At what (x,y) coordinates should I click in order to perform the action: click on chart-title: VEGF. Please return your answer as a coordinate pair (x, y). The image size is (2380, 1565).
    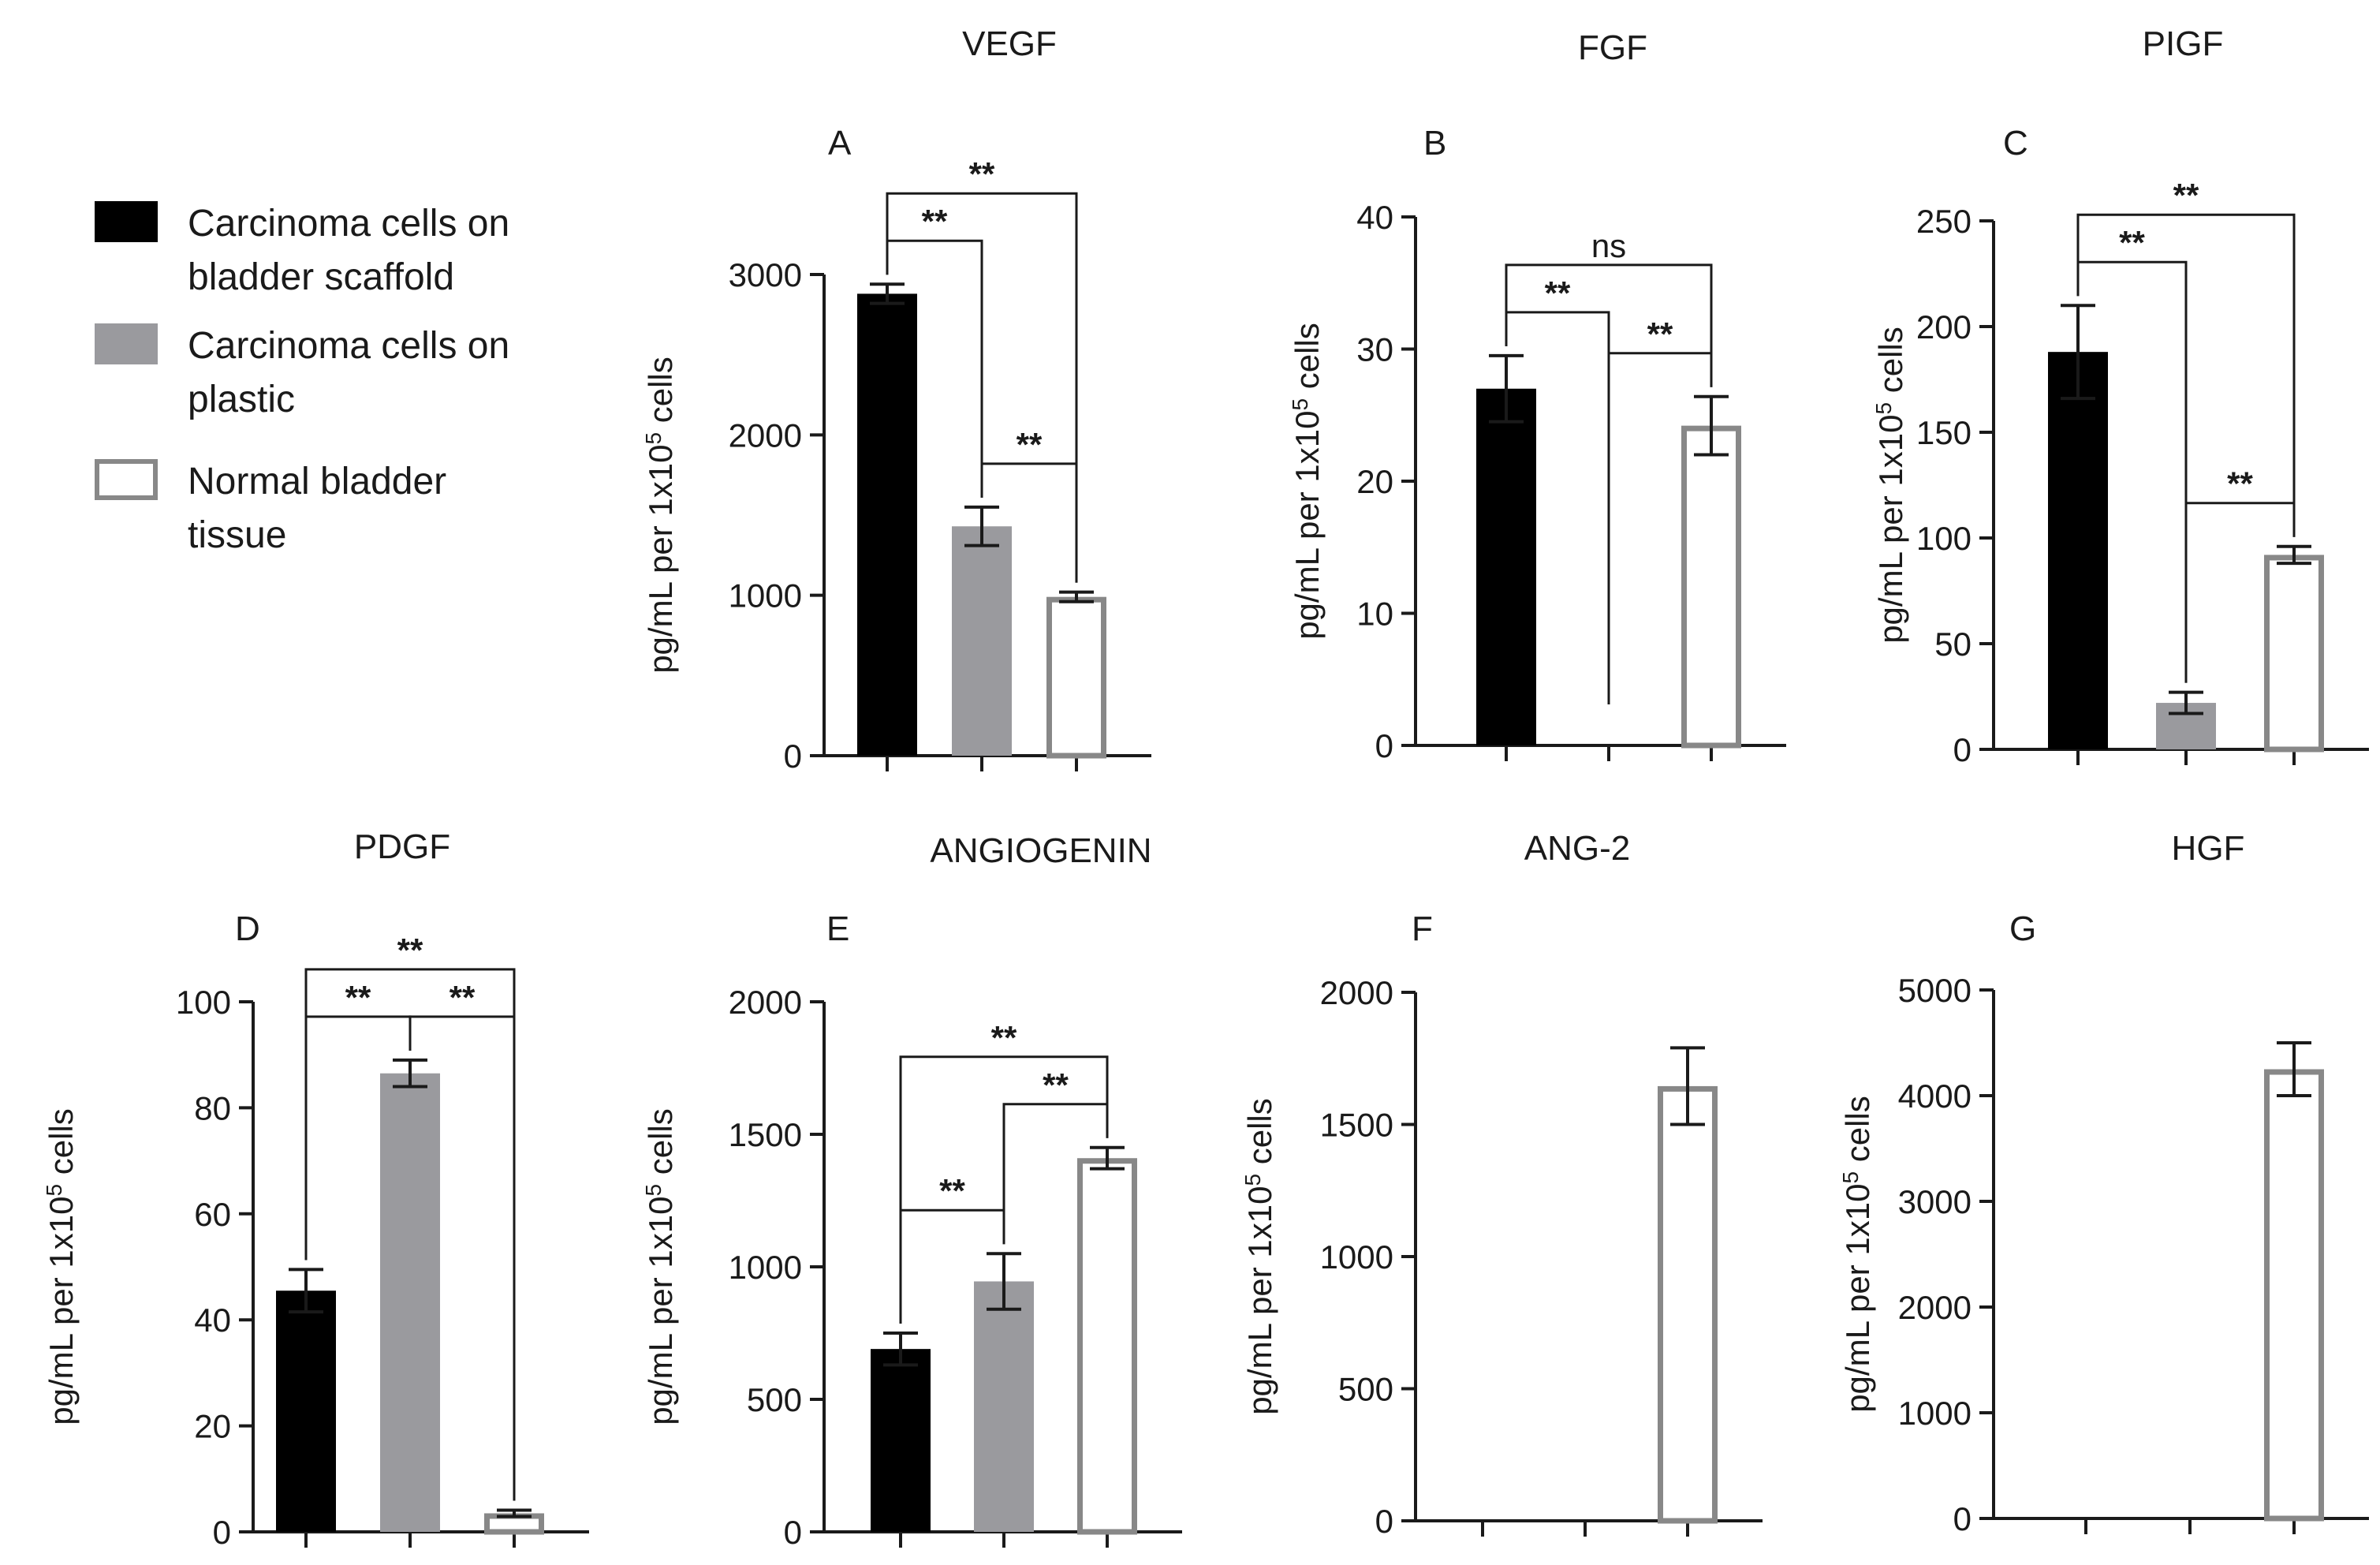
    Looking at the image, I should click on (1009, 43).